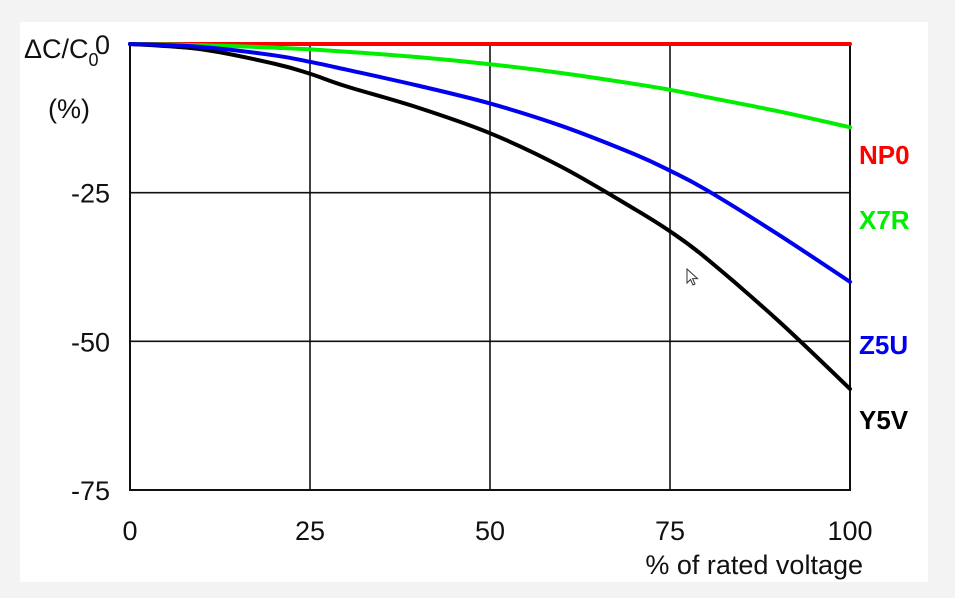  I want to click on y-axis-title: ΔC/C0, so click(61, 52).